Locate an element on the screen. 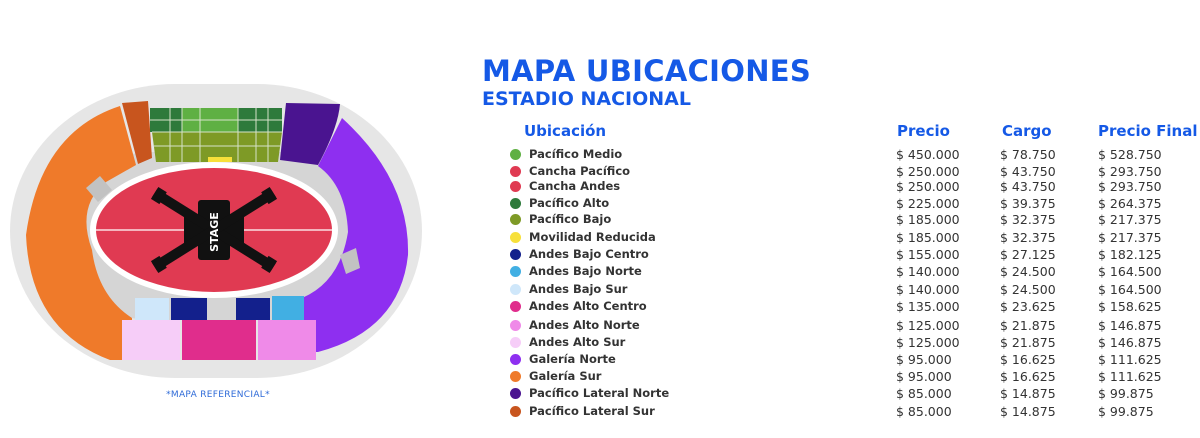 This screenshot has height=438, width=1200. final-price-value: $ 264.375 is located at coordinates (1130, 203).